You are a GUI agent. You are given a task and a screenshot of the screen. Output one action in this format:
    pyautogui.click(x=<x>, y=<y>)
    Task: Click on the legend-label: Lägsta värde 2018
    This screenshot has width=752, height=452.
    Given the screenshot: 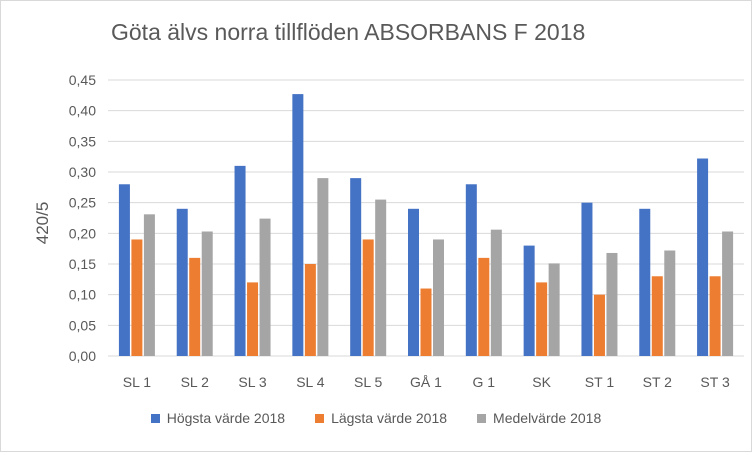 What is the action you would take?
    pyautogui.click(x=389, y=418)
    